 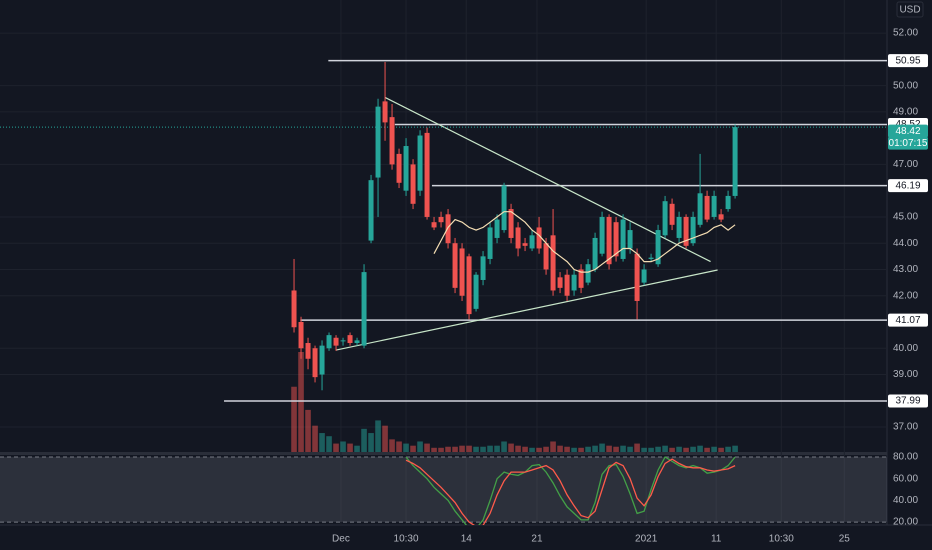 What do you see at coordinates (905, 457) in the screenshot?
I see `oscillator-tick-label: 80.00` at bounding box center [905, 457].